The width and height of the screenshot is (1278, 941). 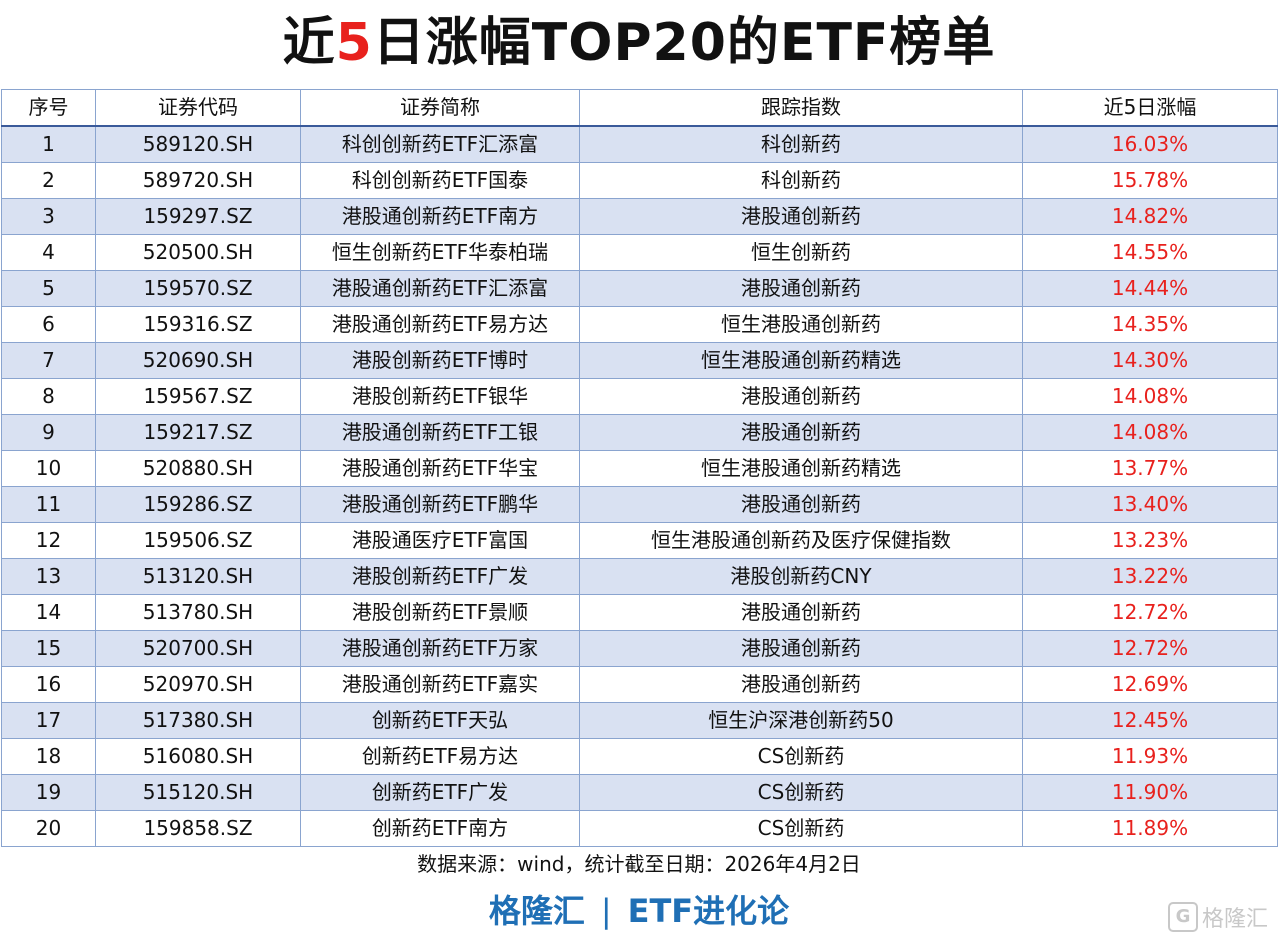 I want to click on table-row: 5 159570.SZ 港股通创新药ETF汇添富 港股通创新药 14.44%, so click(x=639, y=288).